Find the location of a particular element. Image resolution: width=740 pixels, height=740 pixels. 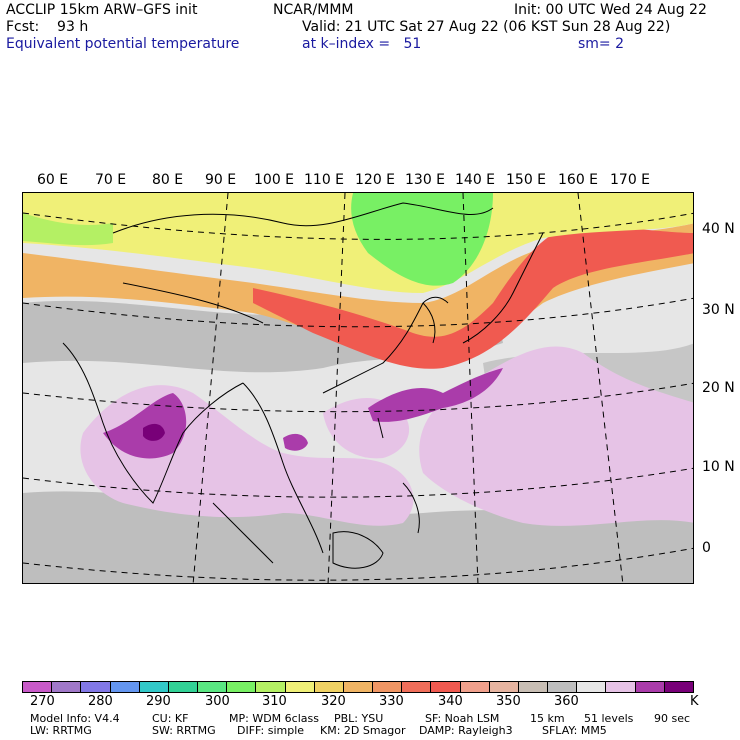

header-init-time: Init: 00 UTC Wed 24 Aug 22 is located at coordinates (610, 10).